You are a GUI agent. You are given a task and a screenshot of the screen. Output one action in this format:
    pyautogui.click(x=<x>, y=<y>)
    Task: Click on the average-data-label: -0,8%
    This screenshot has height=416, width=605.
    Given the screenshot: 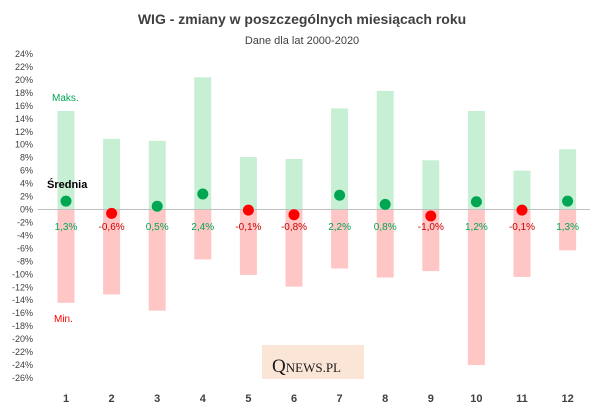 What is the action you would take?
    pyautogui.click(x=294, y=227)
    